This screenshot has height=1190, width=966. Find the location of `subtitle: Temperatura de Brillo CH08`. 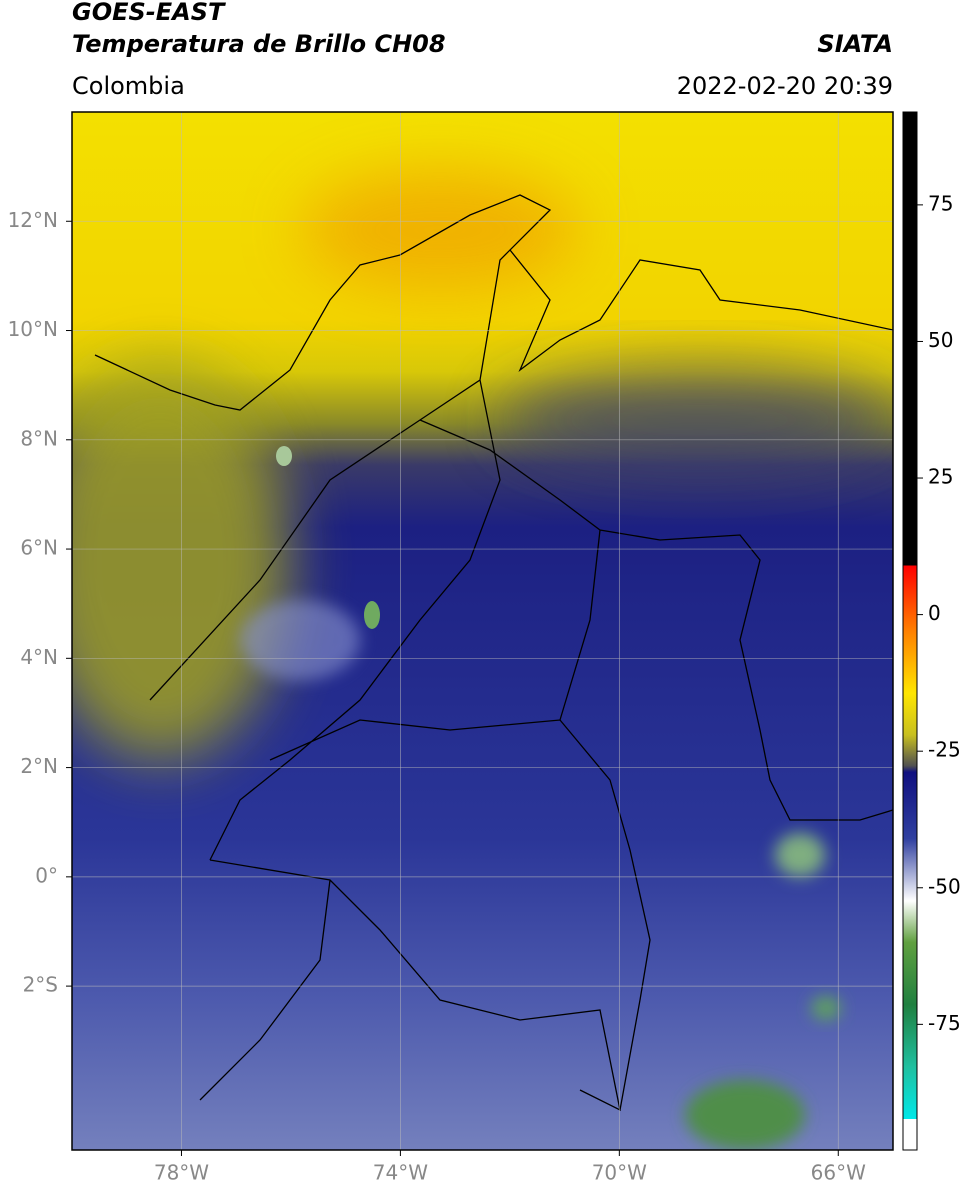

subtitle: Temperatura de Brillo CH08 is located at coordinates (259, 44).